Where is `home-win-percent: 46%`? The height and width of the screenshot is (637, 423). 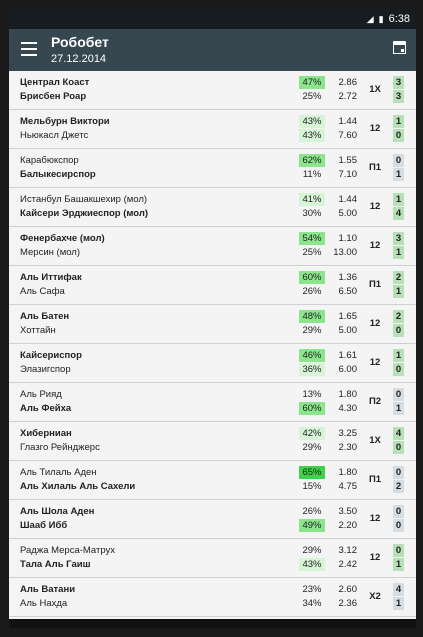
home-win-percent: 46% is located at coordinates (312, 355).